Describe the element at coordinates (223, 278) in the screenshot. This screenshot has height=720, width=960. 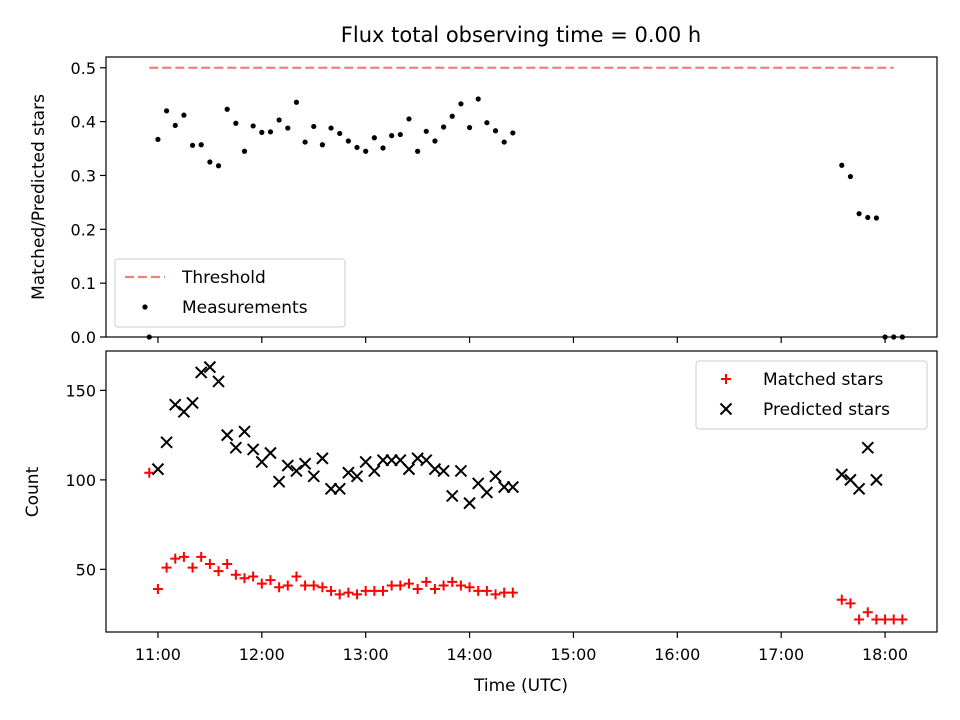
I see `legend-label: Threshold` at that location.